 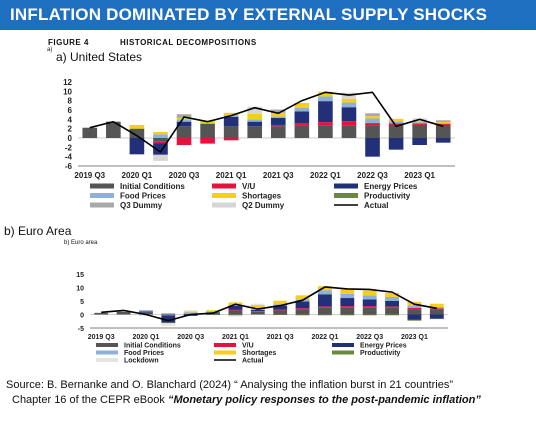 I want to click on us-ytick-label-8: 10, so click(x=67, y=91).